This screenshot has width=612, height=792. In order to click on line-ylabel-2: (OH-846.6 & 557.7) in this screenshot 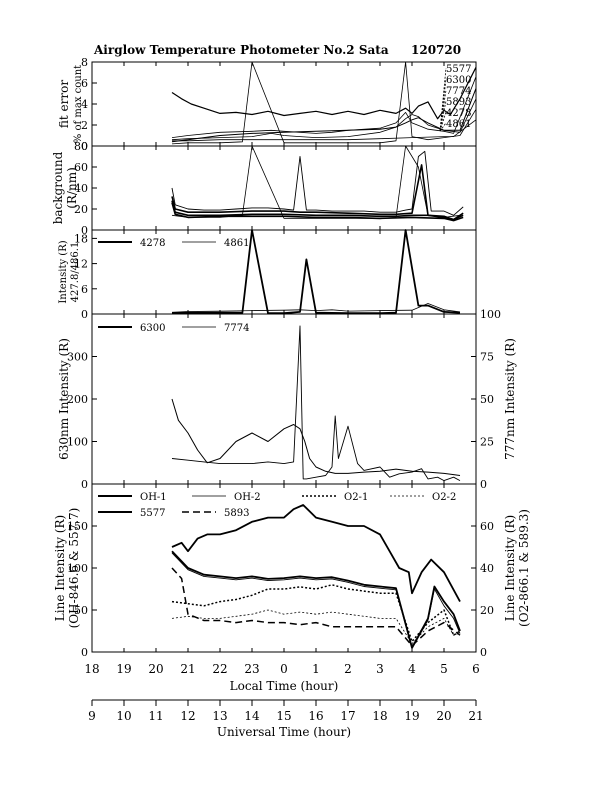, I will do `click(74, 568)`.